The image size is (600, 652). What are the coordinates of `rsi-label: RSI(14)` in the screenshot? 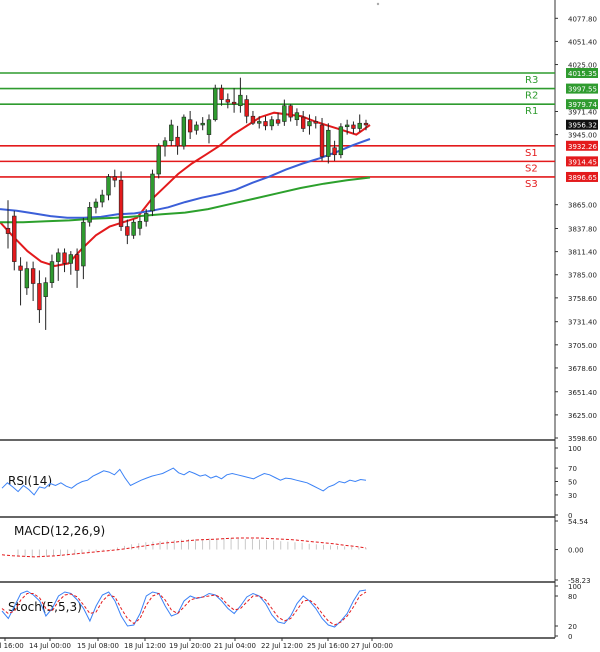 It's located at (30, 481).